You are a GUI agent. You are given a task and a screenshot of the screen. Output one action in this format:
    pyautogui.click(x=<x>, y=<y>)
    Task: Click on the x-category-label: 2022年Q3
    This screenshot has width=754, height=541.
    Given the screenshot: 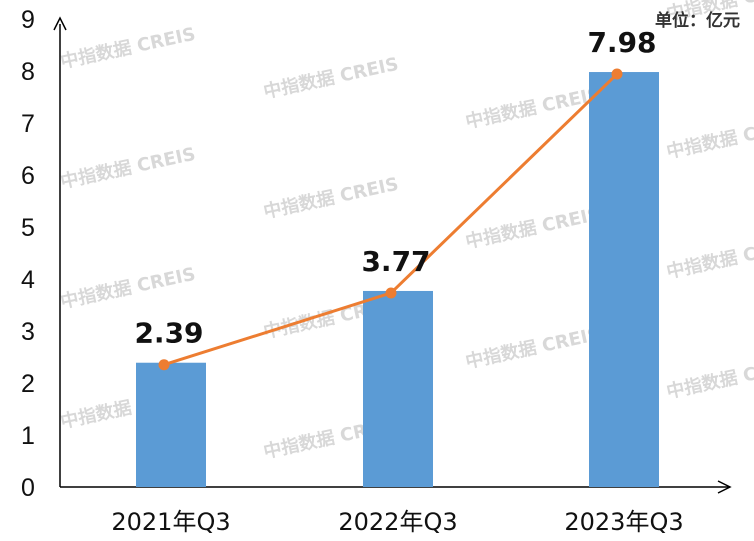 What is the action you would take?
    pyautogui.click(x=397, y=522)
    